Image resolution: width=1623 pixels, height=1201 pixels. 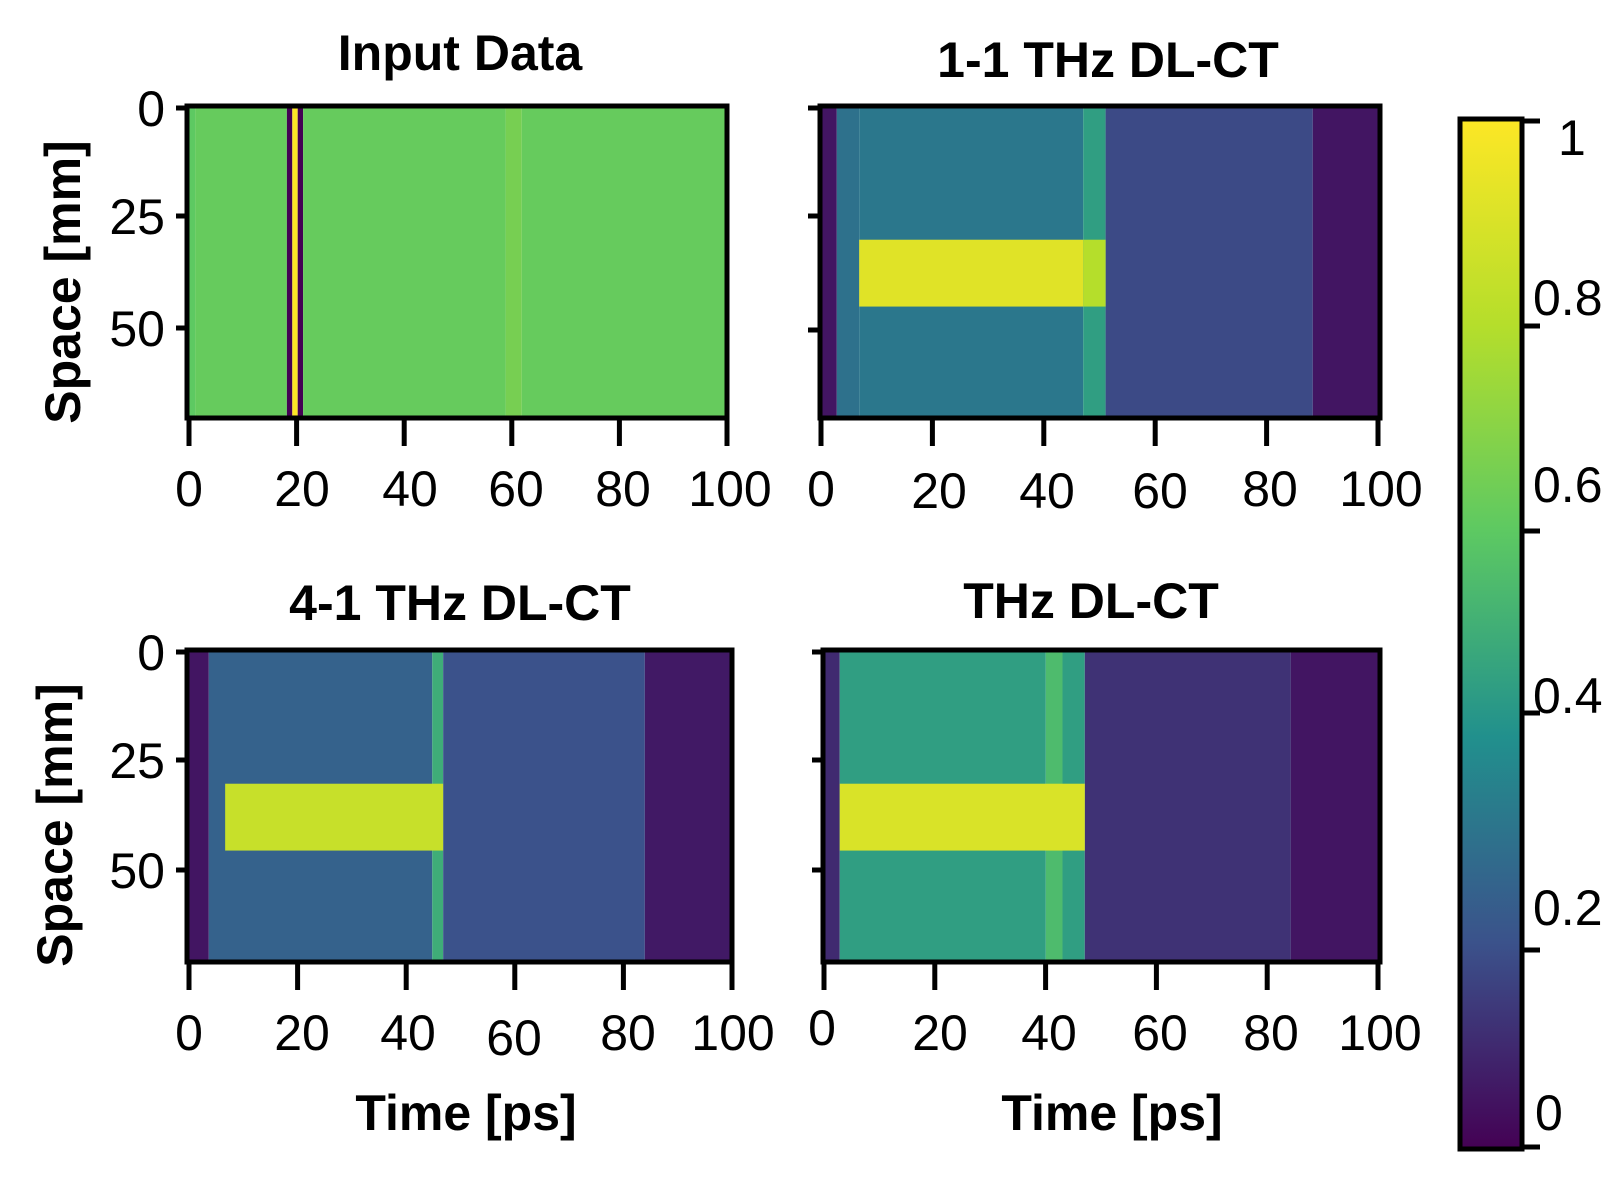 What do you see at coordinates (1568, 696) in the screenshot?
I see `colorbar-tick-label: 0.4` at bounding box center [1568, 696].